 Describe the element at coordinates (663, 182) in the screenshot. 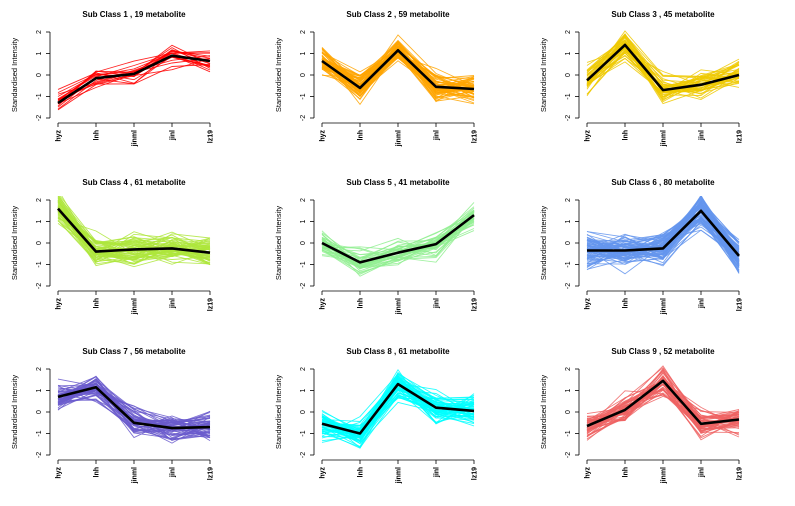

I see `panel-title: Sub Class 6 , 80 metabolite` at that location.